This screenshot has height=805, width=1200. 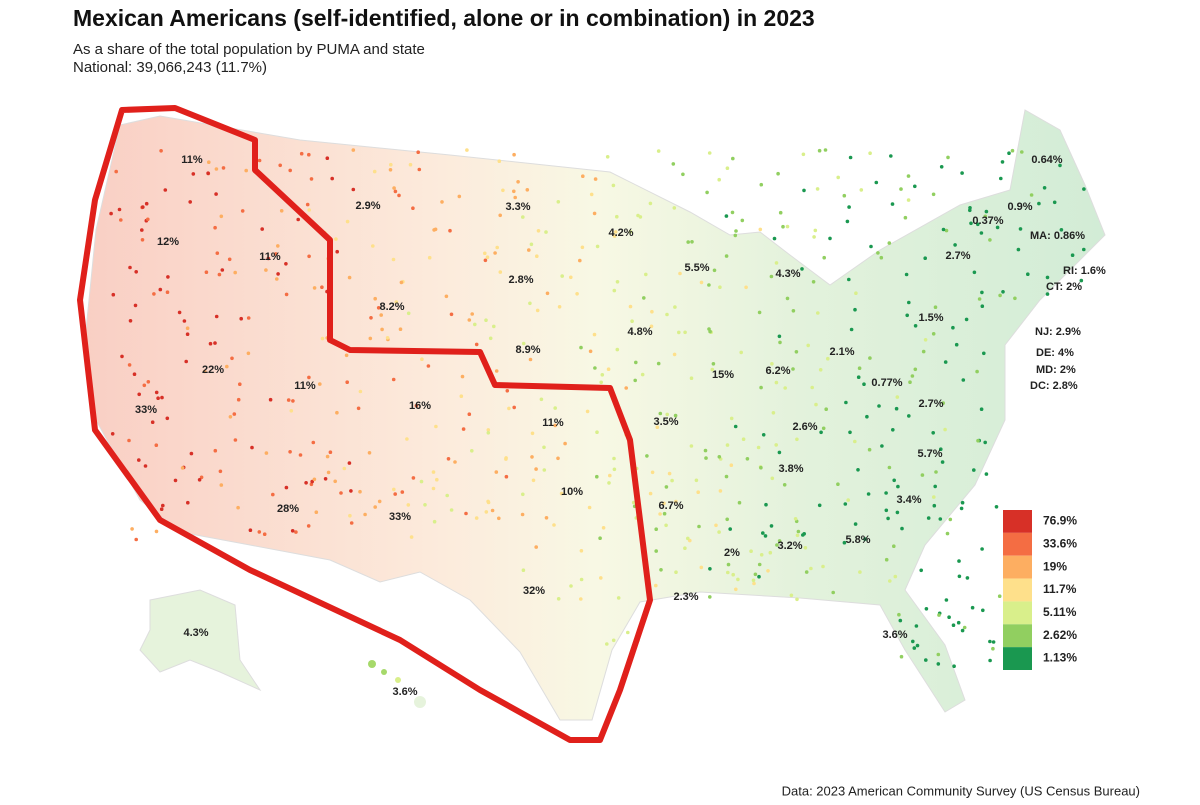 I want to click on state-label: 3.6%, so click(x=404, y=692).